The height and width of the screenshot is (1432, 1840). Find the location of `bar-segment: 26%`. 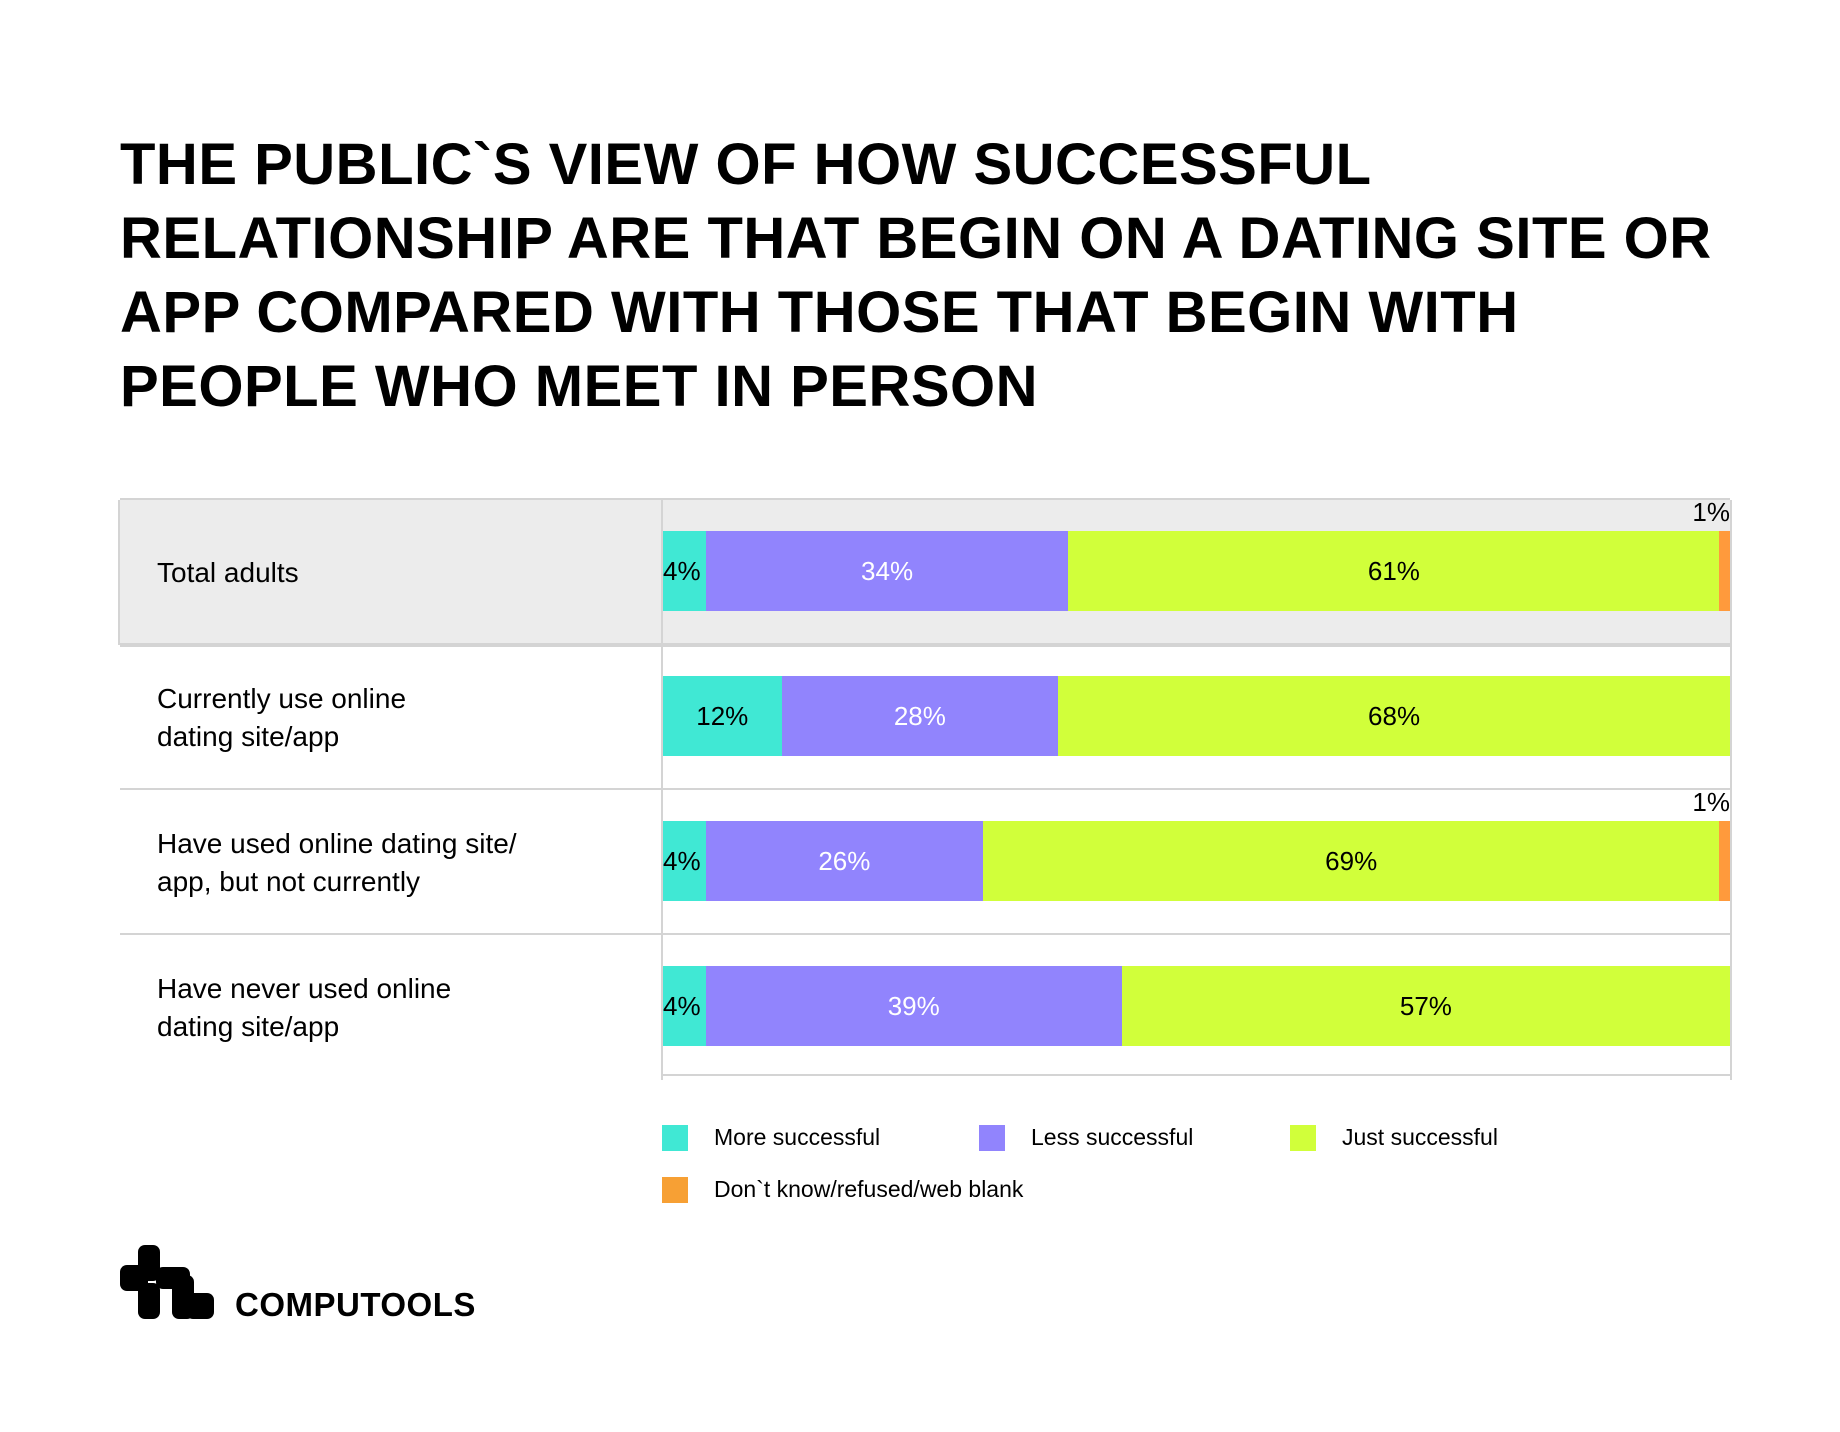

bar-segment: 26% is located at coordinates (844, 861).